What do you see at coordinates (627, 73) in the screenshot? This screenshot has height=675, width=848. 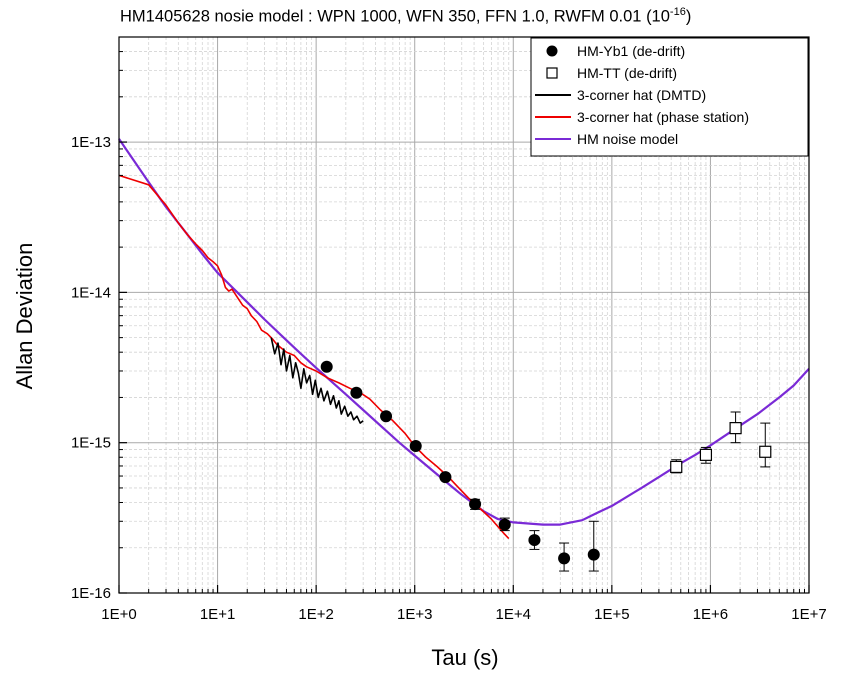 I see `legend-label: HM-TT (de-drift)` at bounding box center [627, 73].